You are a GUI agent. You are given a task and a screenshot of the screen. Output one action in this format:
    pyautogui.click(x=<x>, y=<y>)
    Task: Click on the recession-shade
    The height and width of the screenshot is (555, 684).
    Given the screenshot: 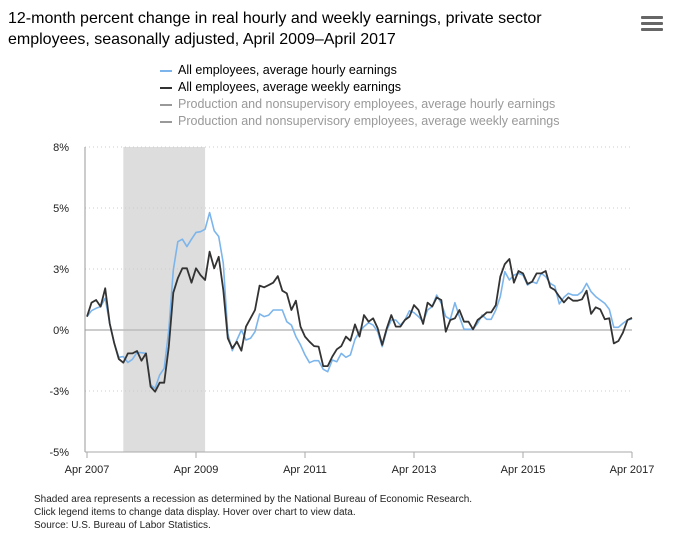 What is the action you would take?
    pyautogui.click(x=164, y=299)
    